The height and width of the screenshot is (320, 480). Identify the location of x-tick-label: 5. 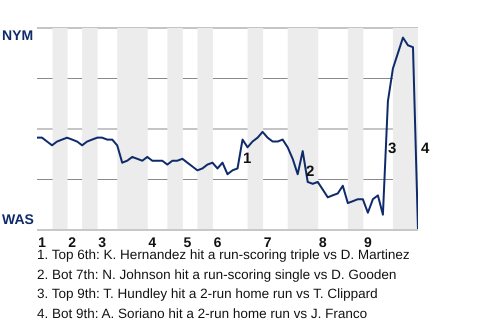
(187, 242).